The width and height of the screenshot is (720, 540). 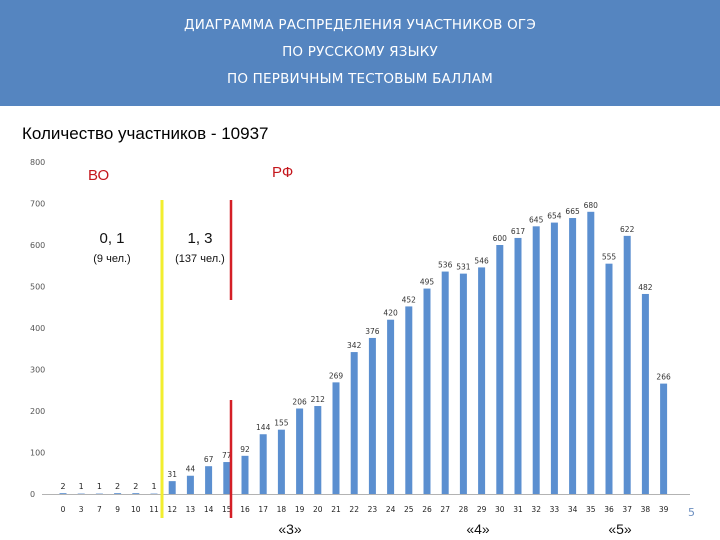 What do you see at coordinates (63, 509) in the screenshot?
I see `x-tick-label: 0` at bounding box center [63, 509].